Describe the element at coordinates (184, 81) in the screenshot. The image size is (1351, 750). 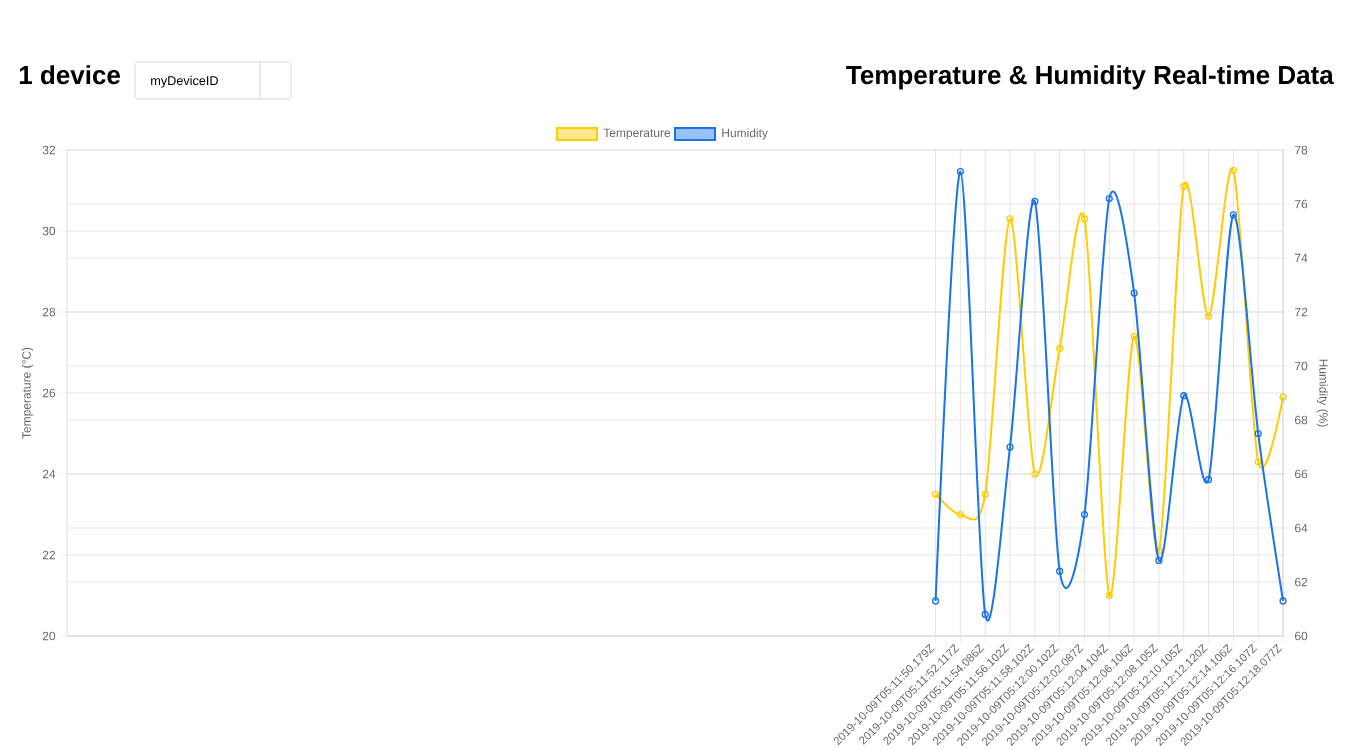
I see `text: myDeviceID` at that location.